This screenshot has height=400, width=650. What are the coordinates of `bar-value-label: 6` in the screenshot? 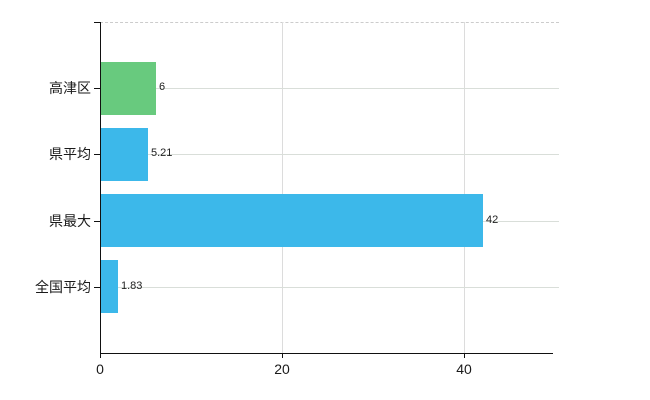 It's located at (162, 87).